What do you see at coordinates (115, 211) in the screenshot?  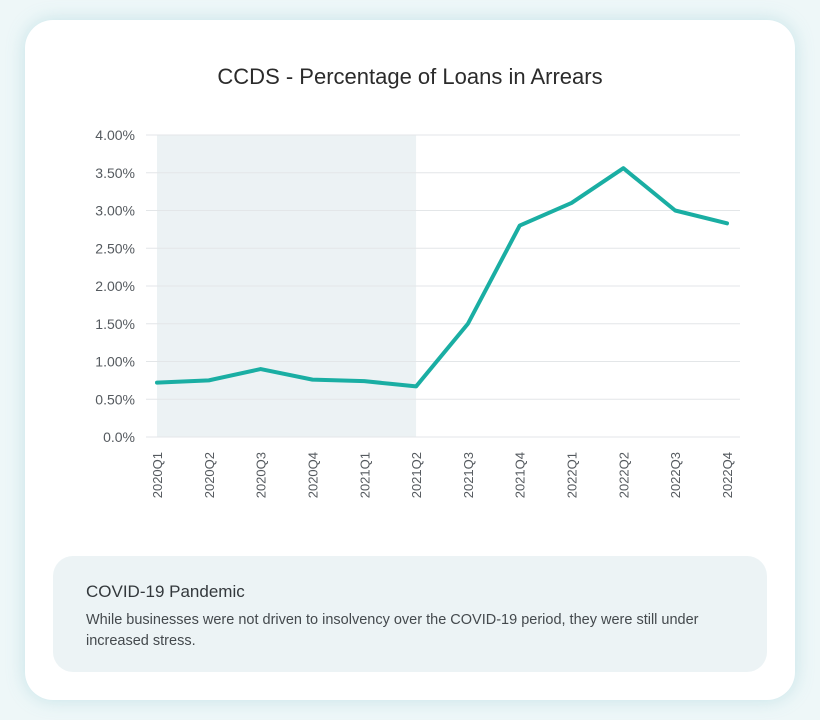 I see `y-tick-label: 3.00%` at bounding box center [115, 211].